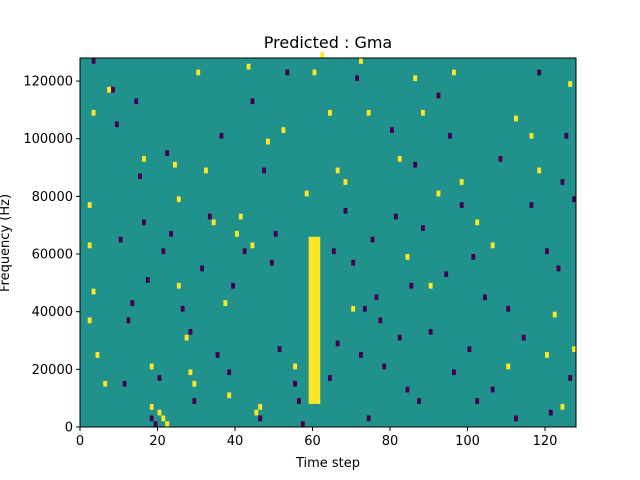 Image resolution: width=640 pixels, height=480 pixels. Describe the element at coordinates (327, 463) in the screenshot. I see `x-axis-label: Time step` at that location.